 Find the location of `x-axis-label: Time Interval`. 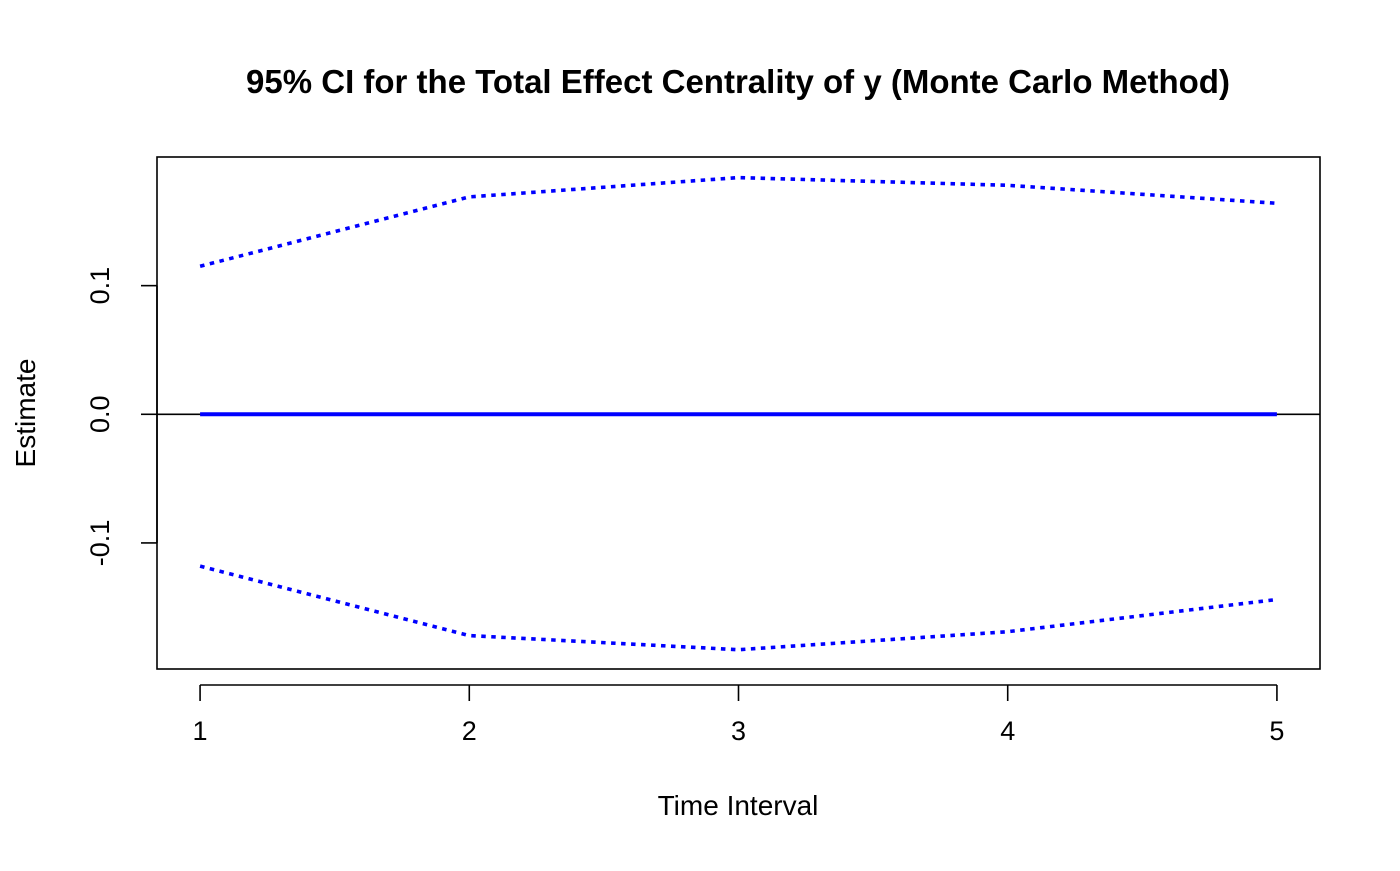

x-axis-label: Time Interval is located at coordinates (738, 805).